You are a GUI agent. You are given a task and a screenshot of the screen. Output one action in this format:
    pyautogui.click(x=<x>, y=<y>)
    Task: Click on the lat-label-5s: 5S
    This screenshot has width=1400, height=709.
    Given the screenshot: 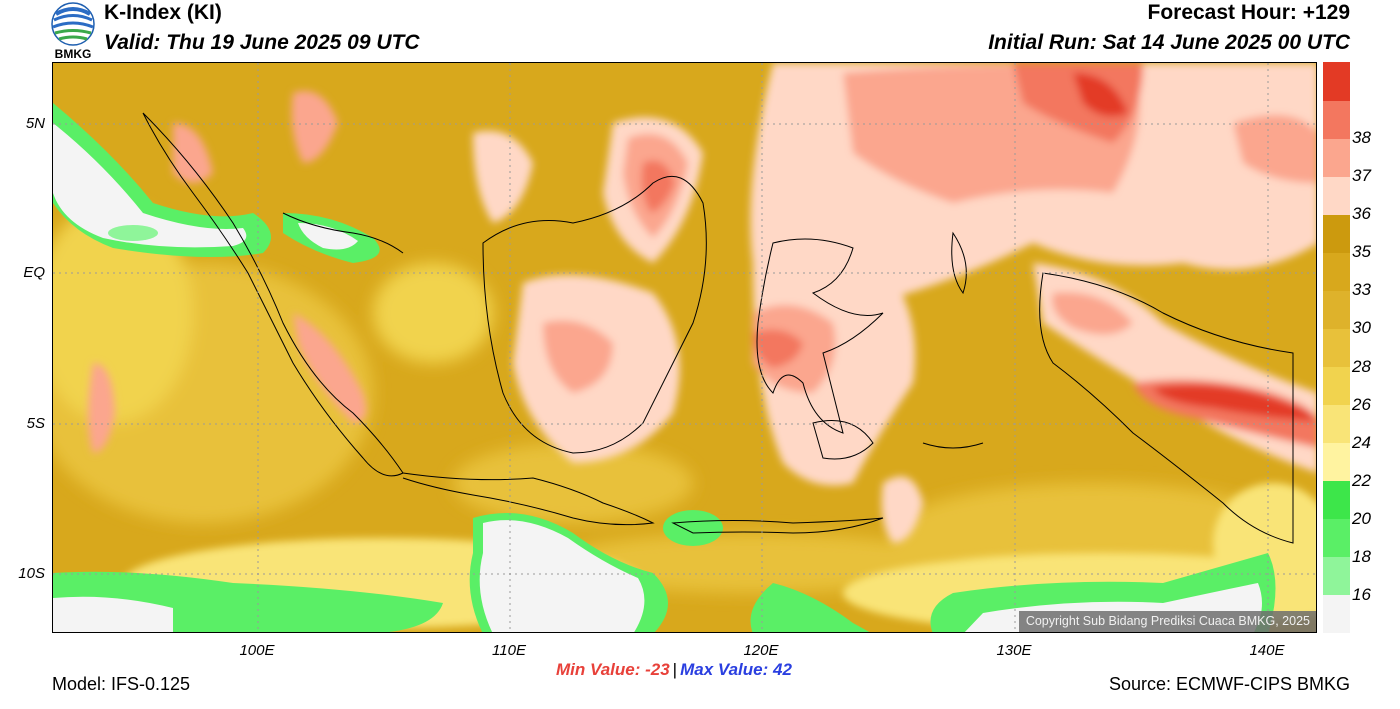 What is the action you would take?
    pyautogui.click(x=35, y=423)
    